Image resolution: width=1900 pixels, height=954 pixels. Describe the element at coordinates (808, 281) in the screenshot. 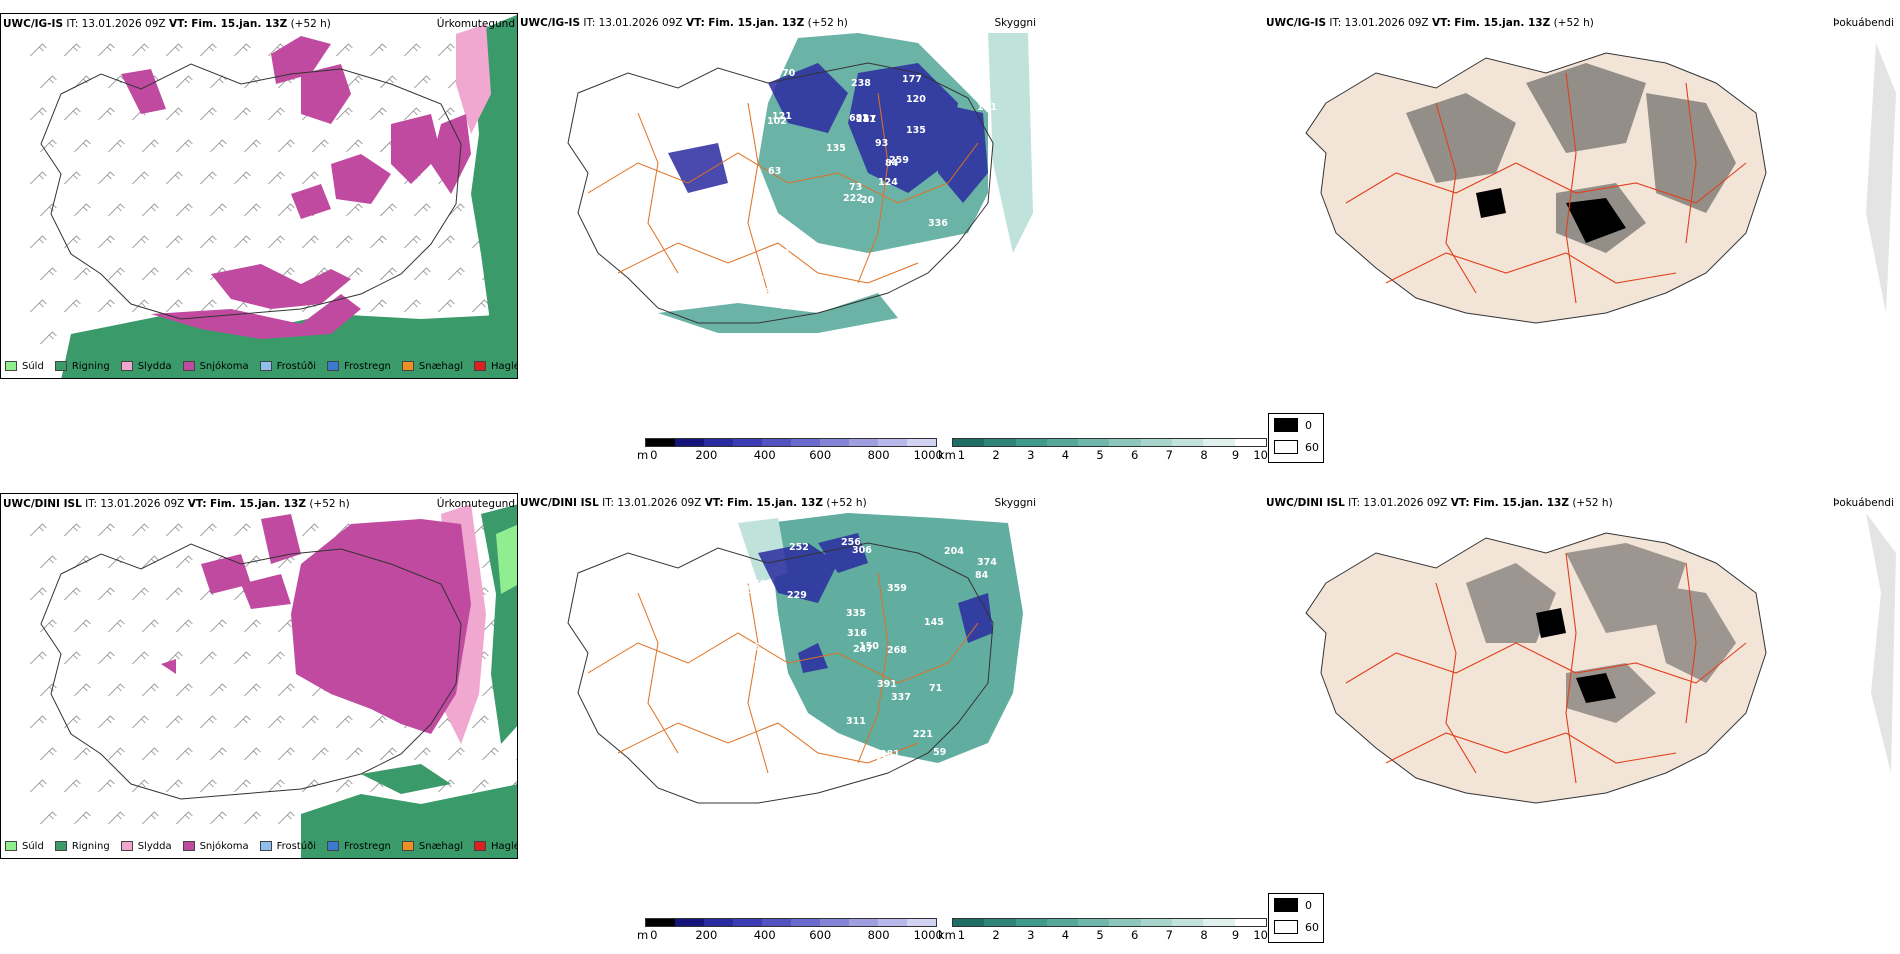

I see `ceiling-value-label: 237` at that location.